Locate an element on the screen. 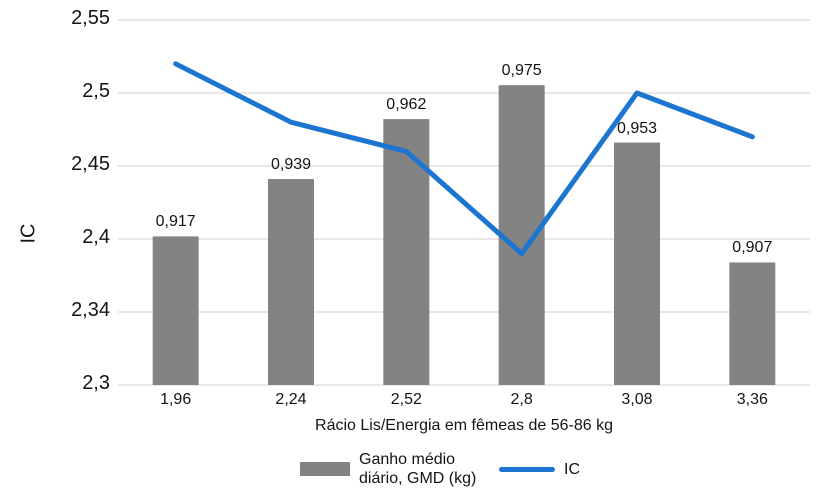 The height and width of the screenshot is (499, 820). y-tick-label: 2,3 is located at coordinates (96, 383).